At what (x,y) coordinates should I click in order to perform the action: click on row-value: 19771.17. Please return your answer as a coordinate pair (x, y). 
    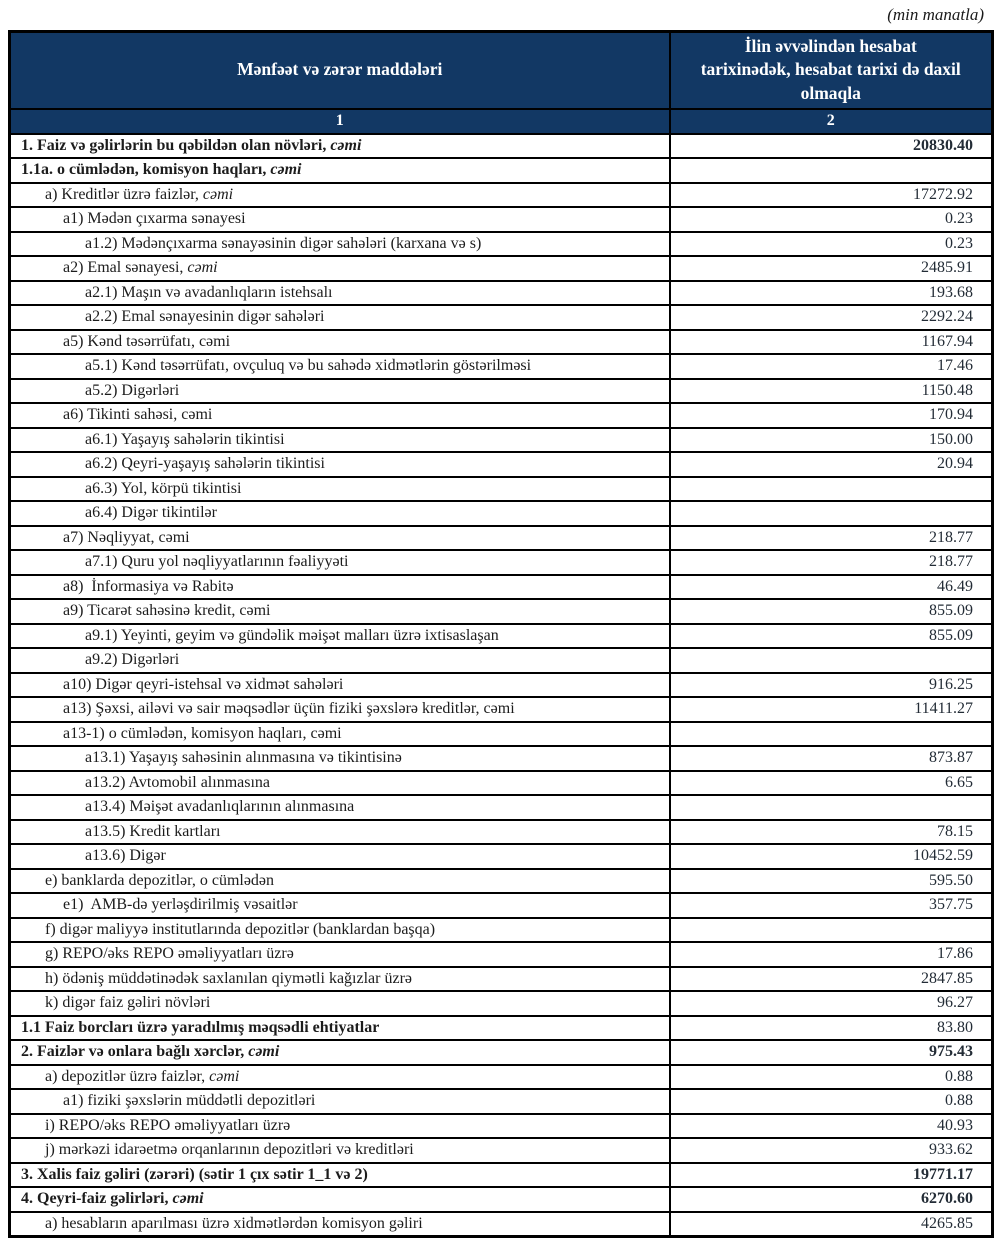
    Looking at the image, I should click on (831, 1174).